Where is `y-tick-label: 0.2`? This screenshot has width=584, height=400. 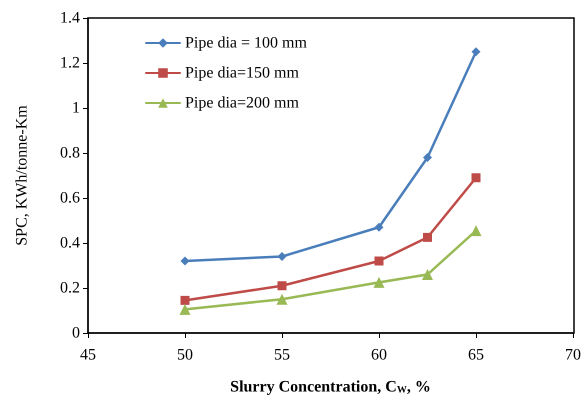
y-tick-label: 0.2 is located at coordinates (70, 288).